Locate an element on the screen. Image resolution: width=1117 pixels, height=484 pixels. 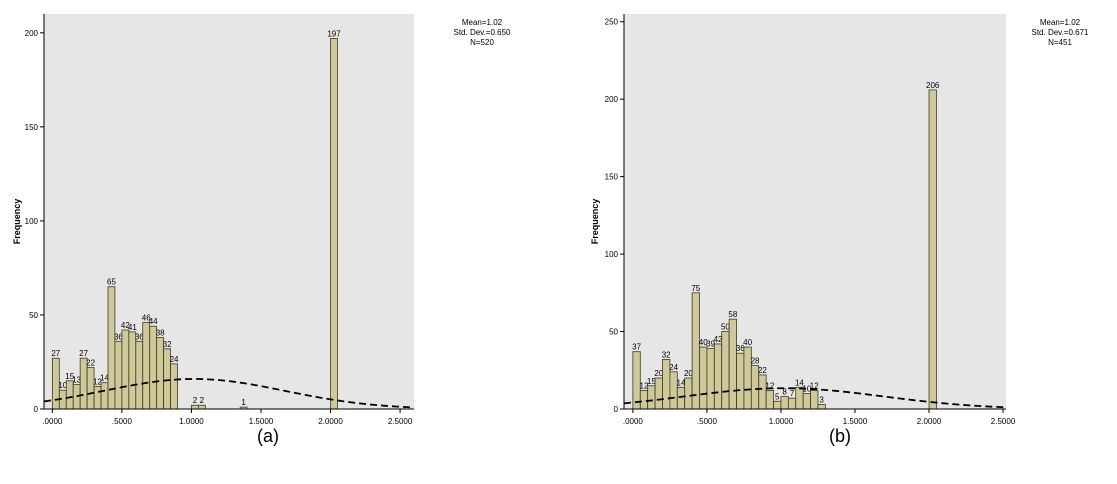
y-tick-label: 250 is located at coordinates (612, 22).